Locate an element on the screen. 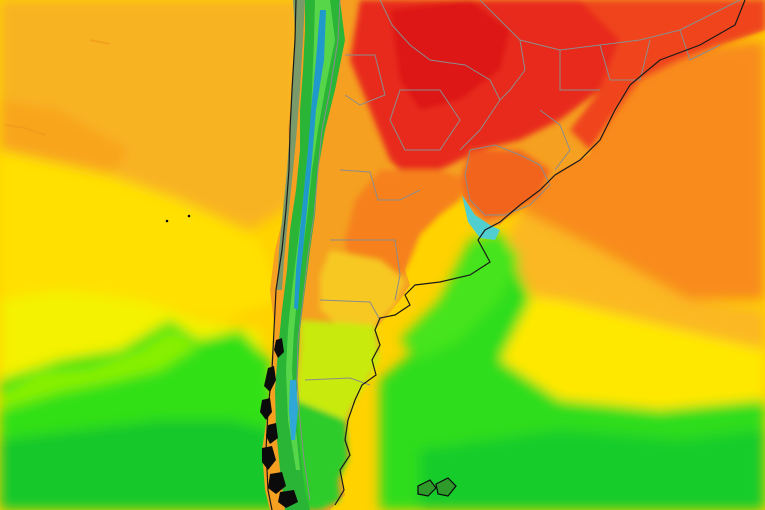  mild-zone-patagonia-north is located at coordinates (362, 290).